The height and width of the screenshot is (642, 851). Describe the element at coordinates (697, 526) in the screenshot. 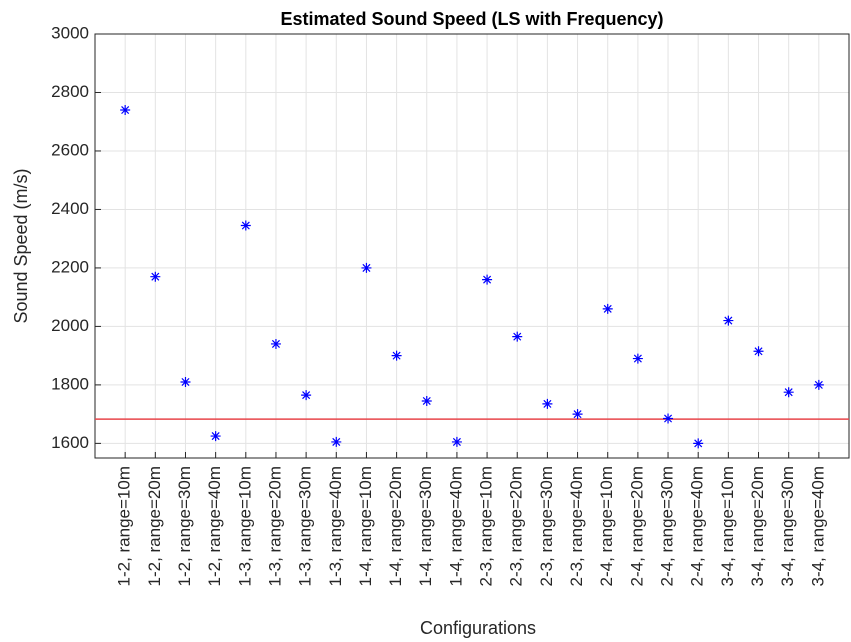

I see `x-tick-label: 2-4, range=40m` at that location.